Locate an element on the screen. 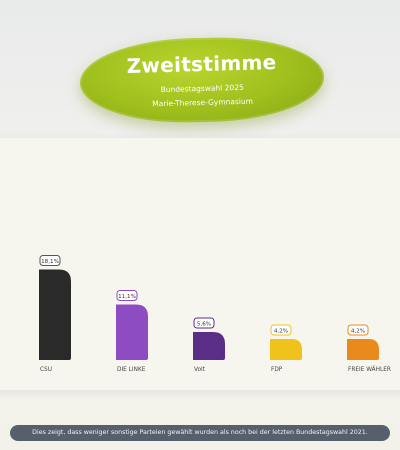 The image size is (400, 450). election-subtitle: Bundestagswahl 2025 is located at coordinates (202, 88).